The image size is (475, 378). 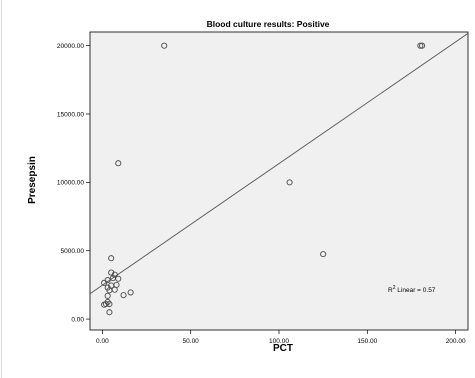 I want to click on r2-label-suffix: Linear = 0.57, so click(x=415, y=290).